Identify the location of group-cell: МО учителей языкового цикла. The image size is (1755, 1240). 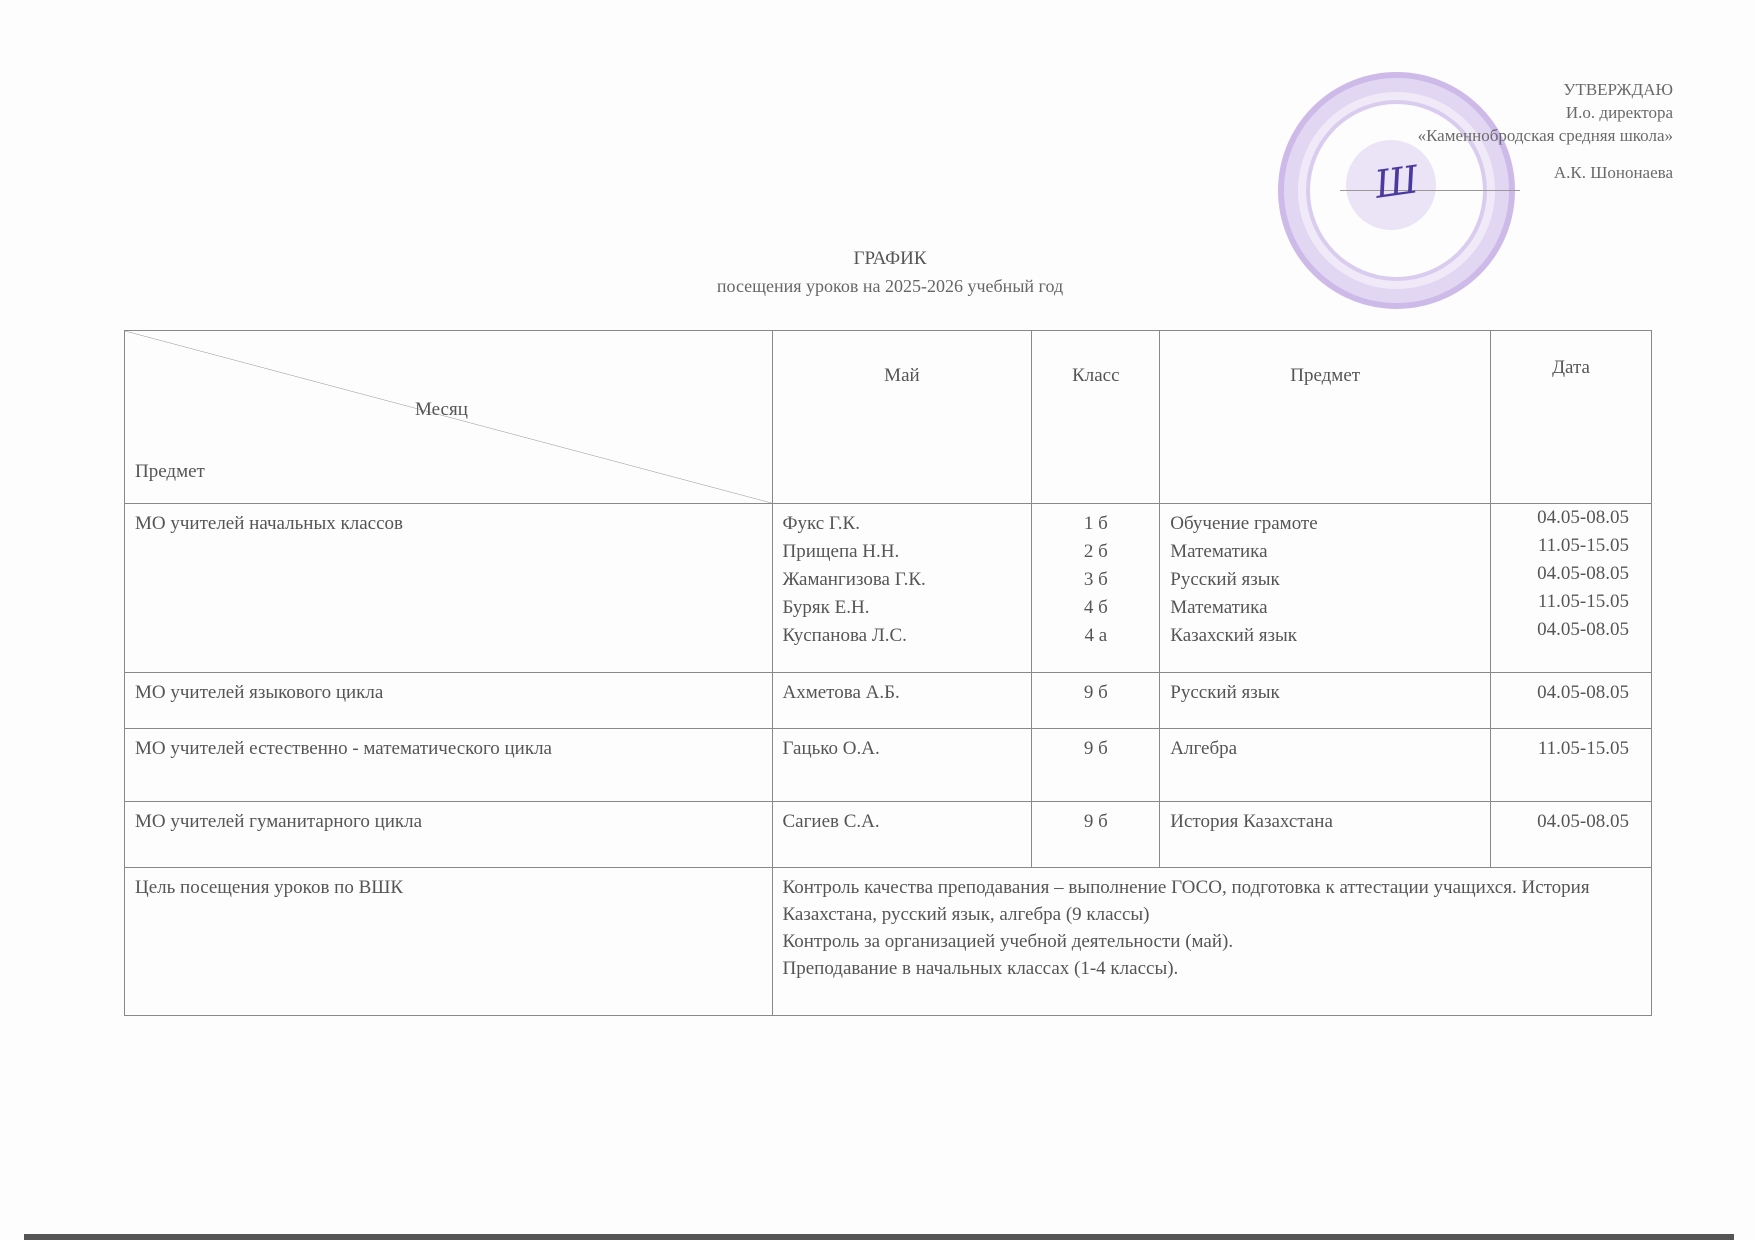
(448, 700).